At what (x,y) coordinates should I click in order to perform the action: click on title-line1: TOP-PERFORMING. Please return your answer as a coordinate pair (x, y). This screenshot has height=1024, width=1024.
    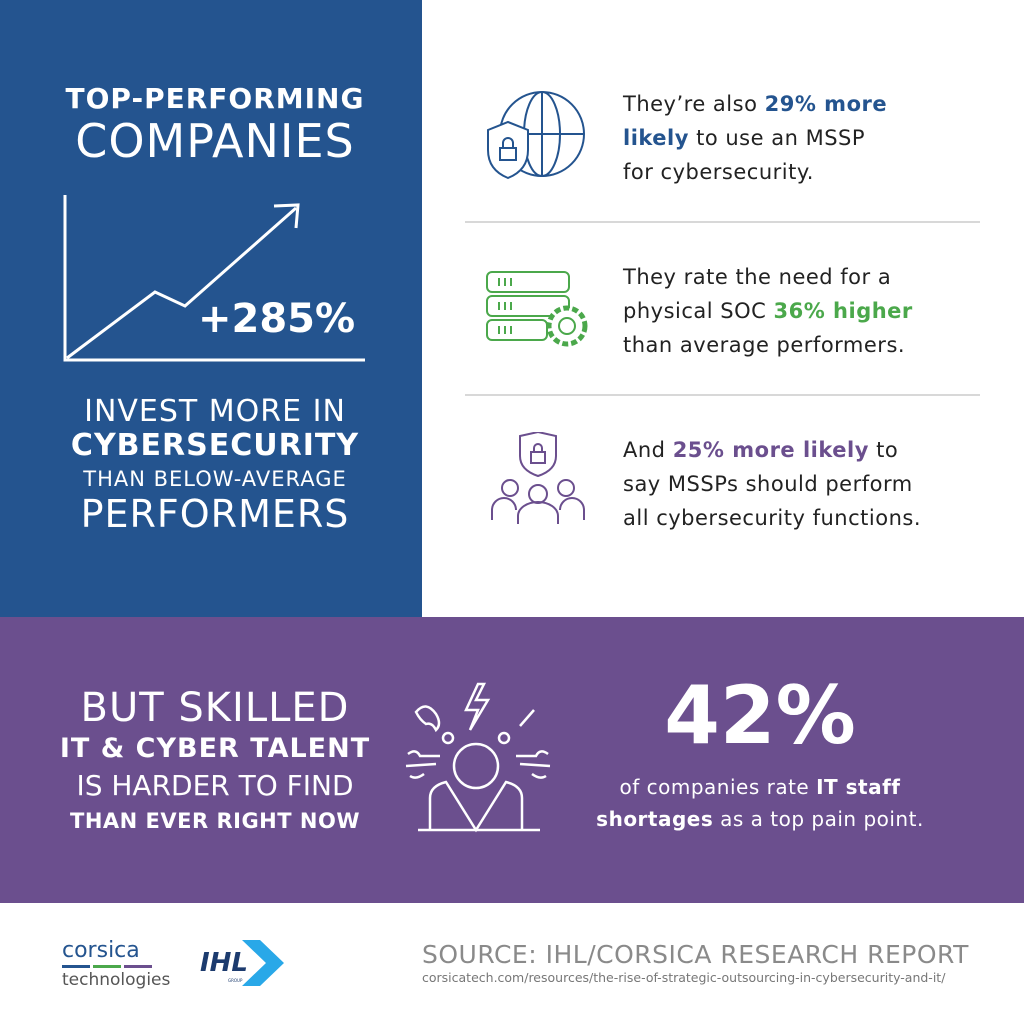
    Looking at the image, I should click on (215, 98).